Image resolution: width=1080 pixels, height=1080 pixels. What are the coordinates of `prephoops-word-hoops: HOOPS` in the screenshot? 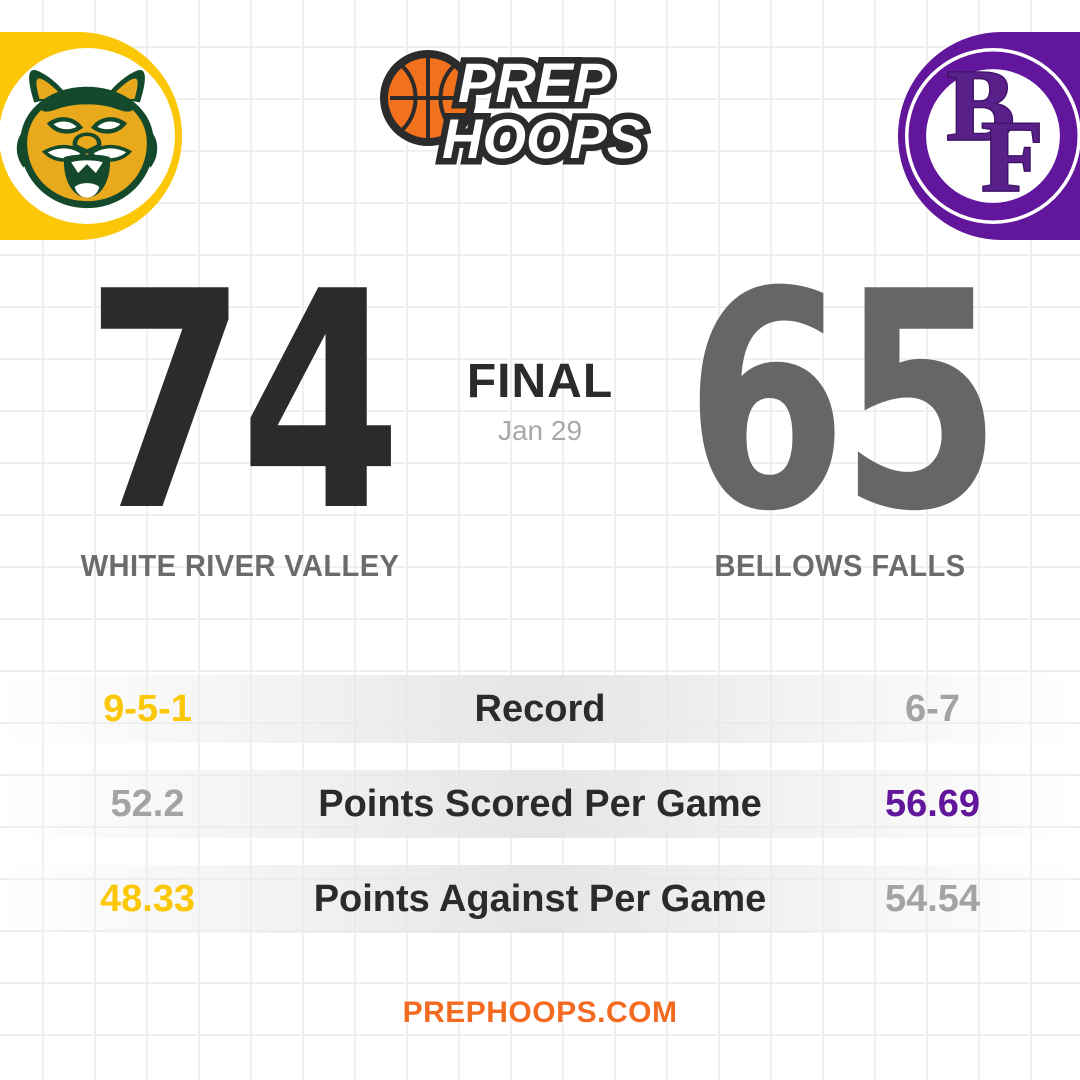 It's located at (543, 138).